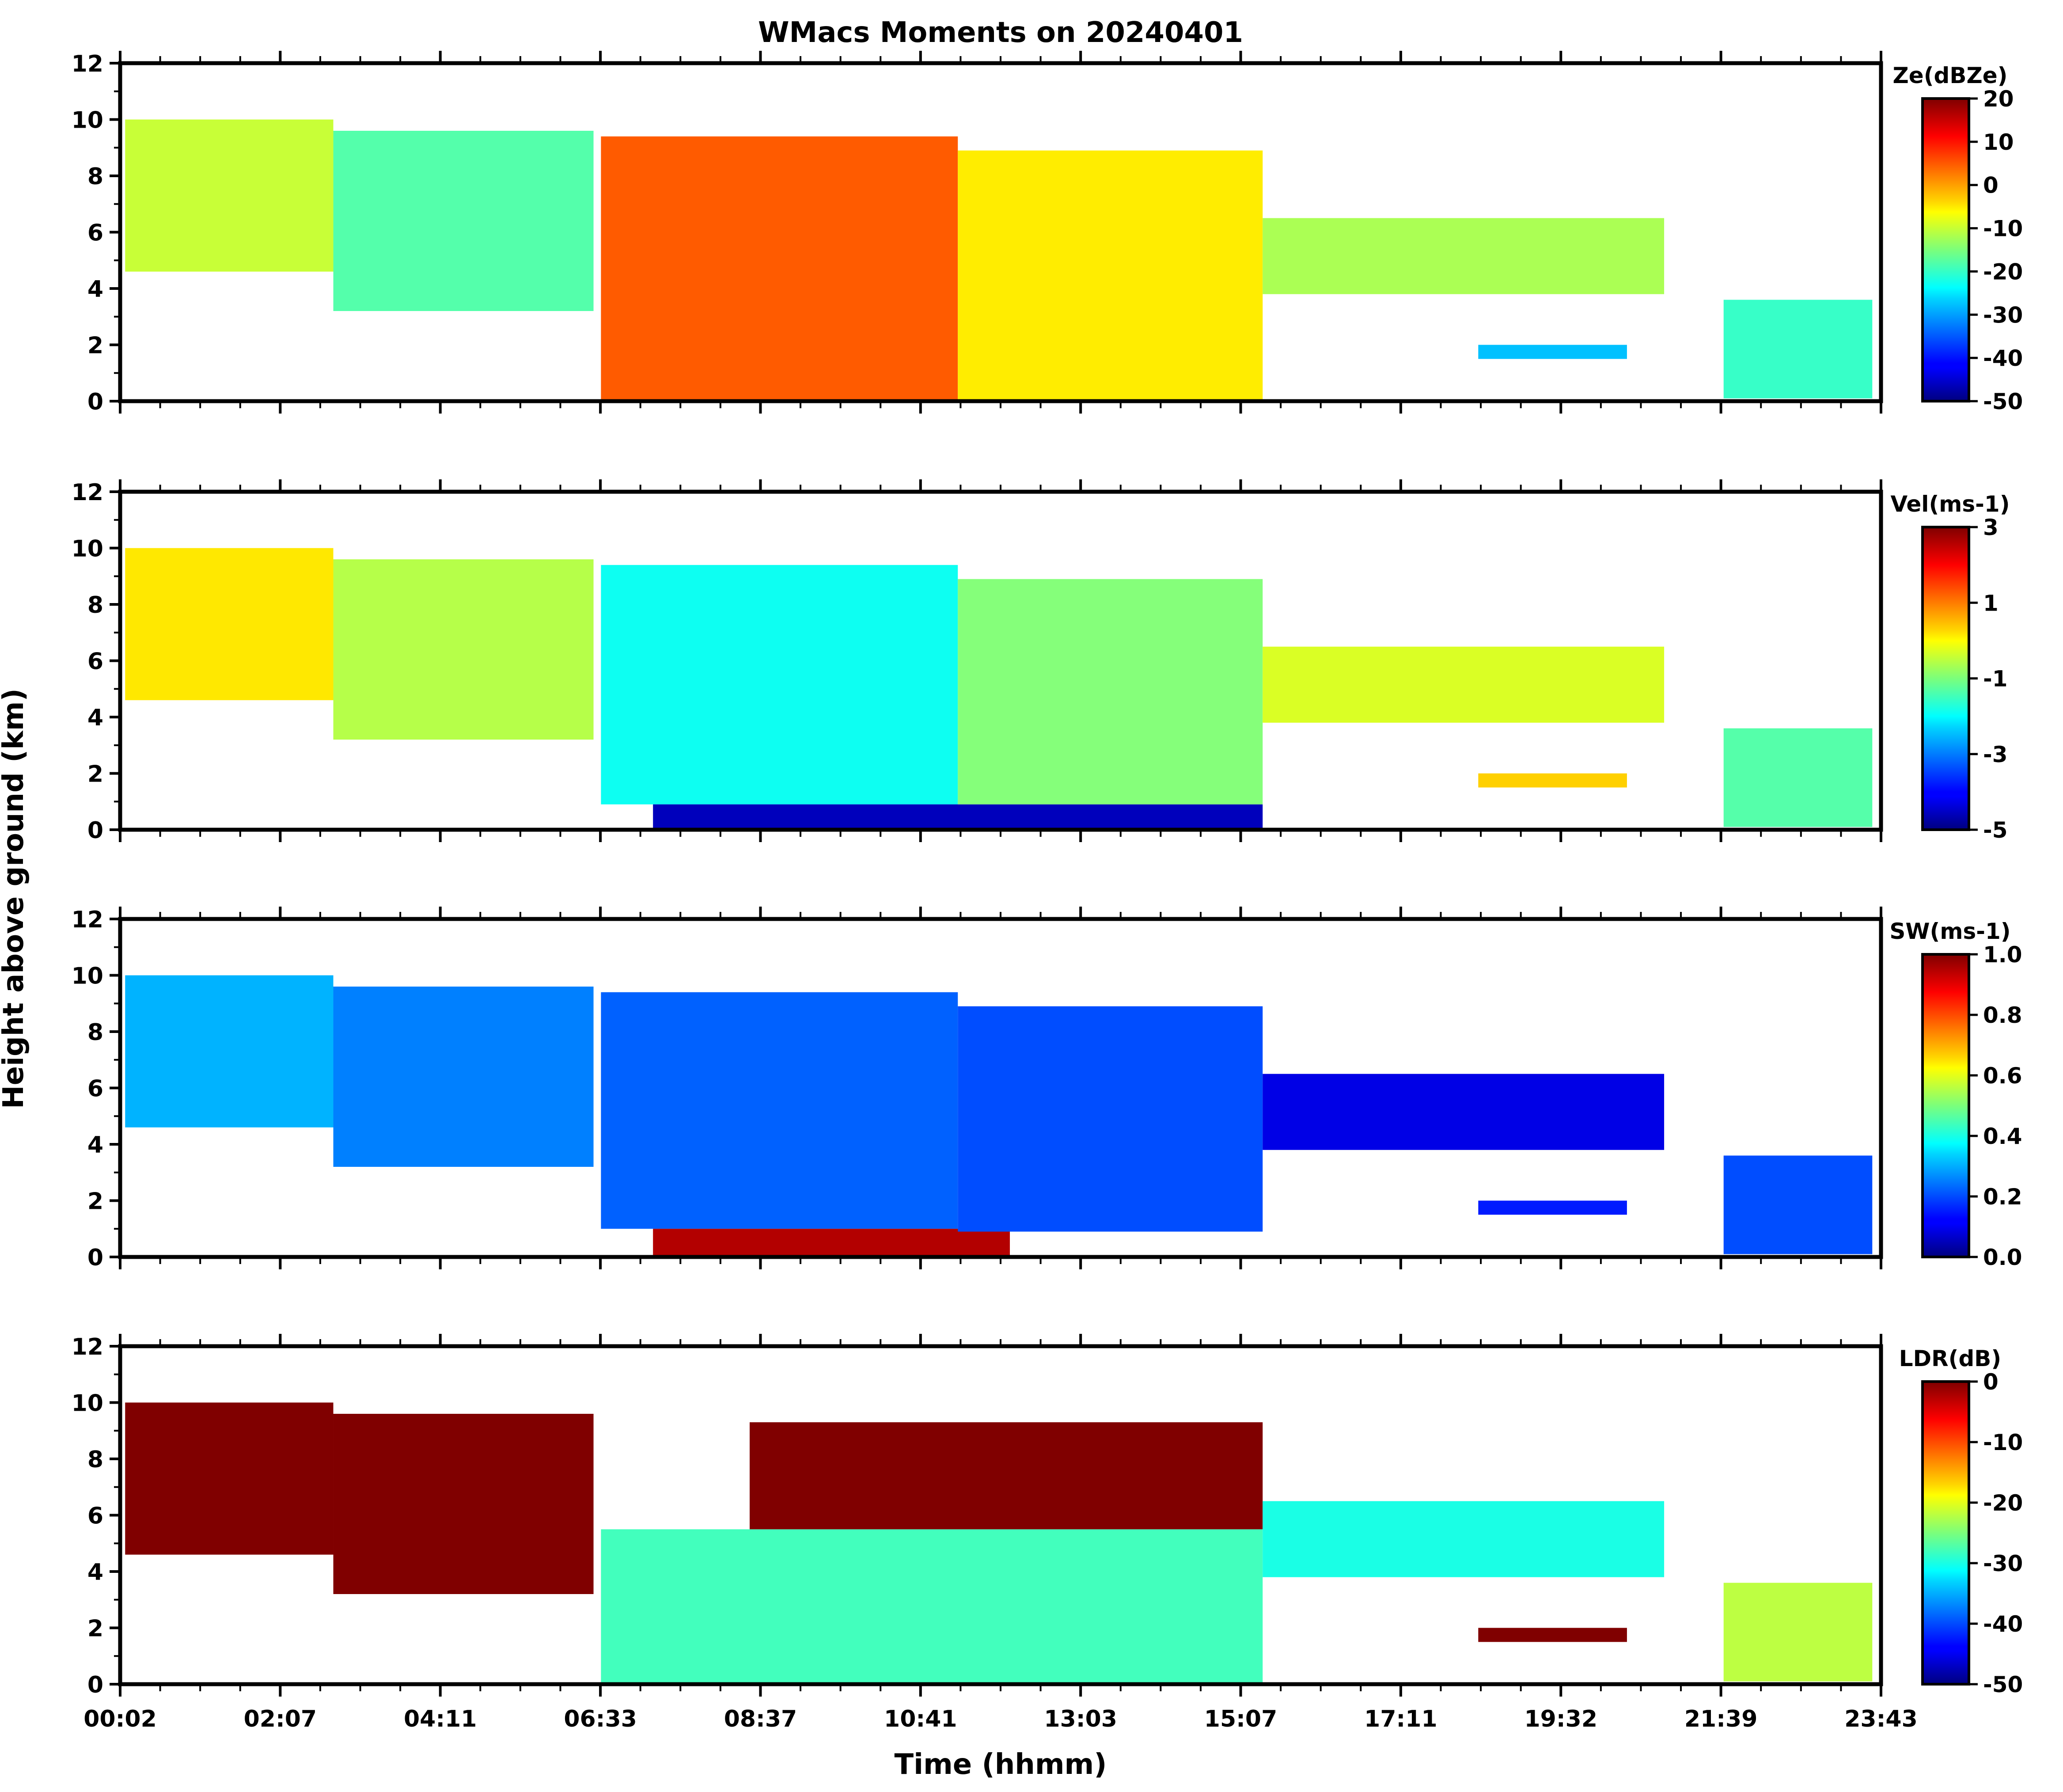 This screenshot has width=2063, height=1792. What do you see at coordinates (1001, 1764) in the screenshot?
I see `x-axis-label: Time (hhmm)` at bounding box center [1001, 1764].